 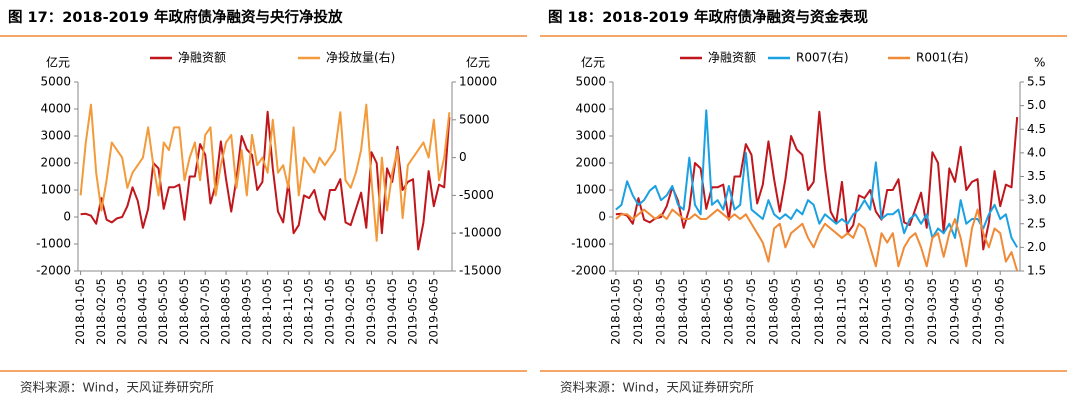 I want to click on legend-label: 净投放量(右), so click(x=360, y=57).